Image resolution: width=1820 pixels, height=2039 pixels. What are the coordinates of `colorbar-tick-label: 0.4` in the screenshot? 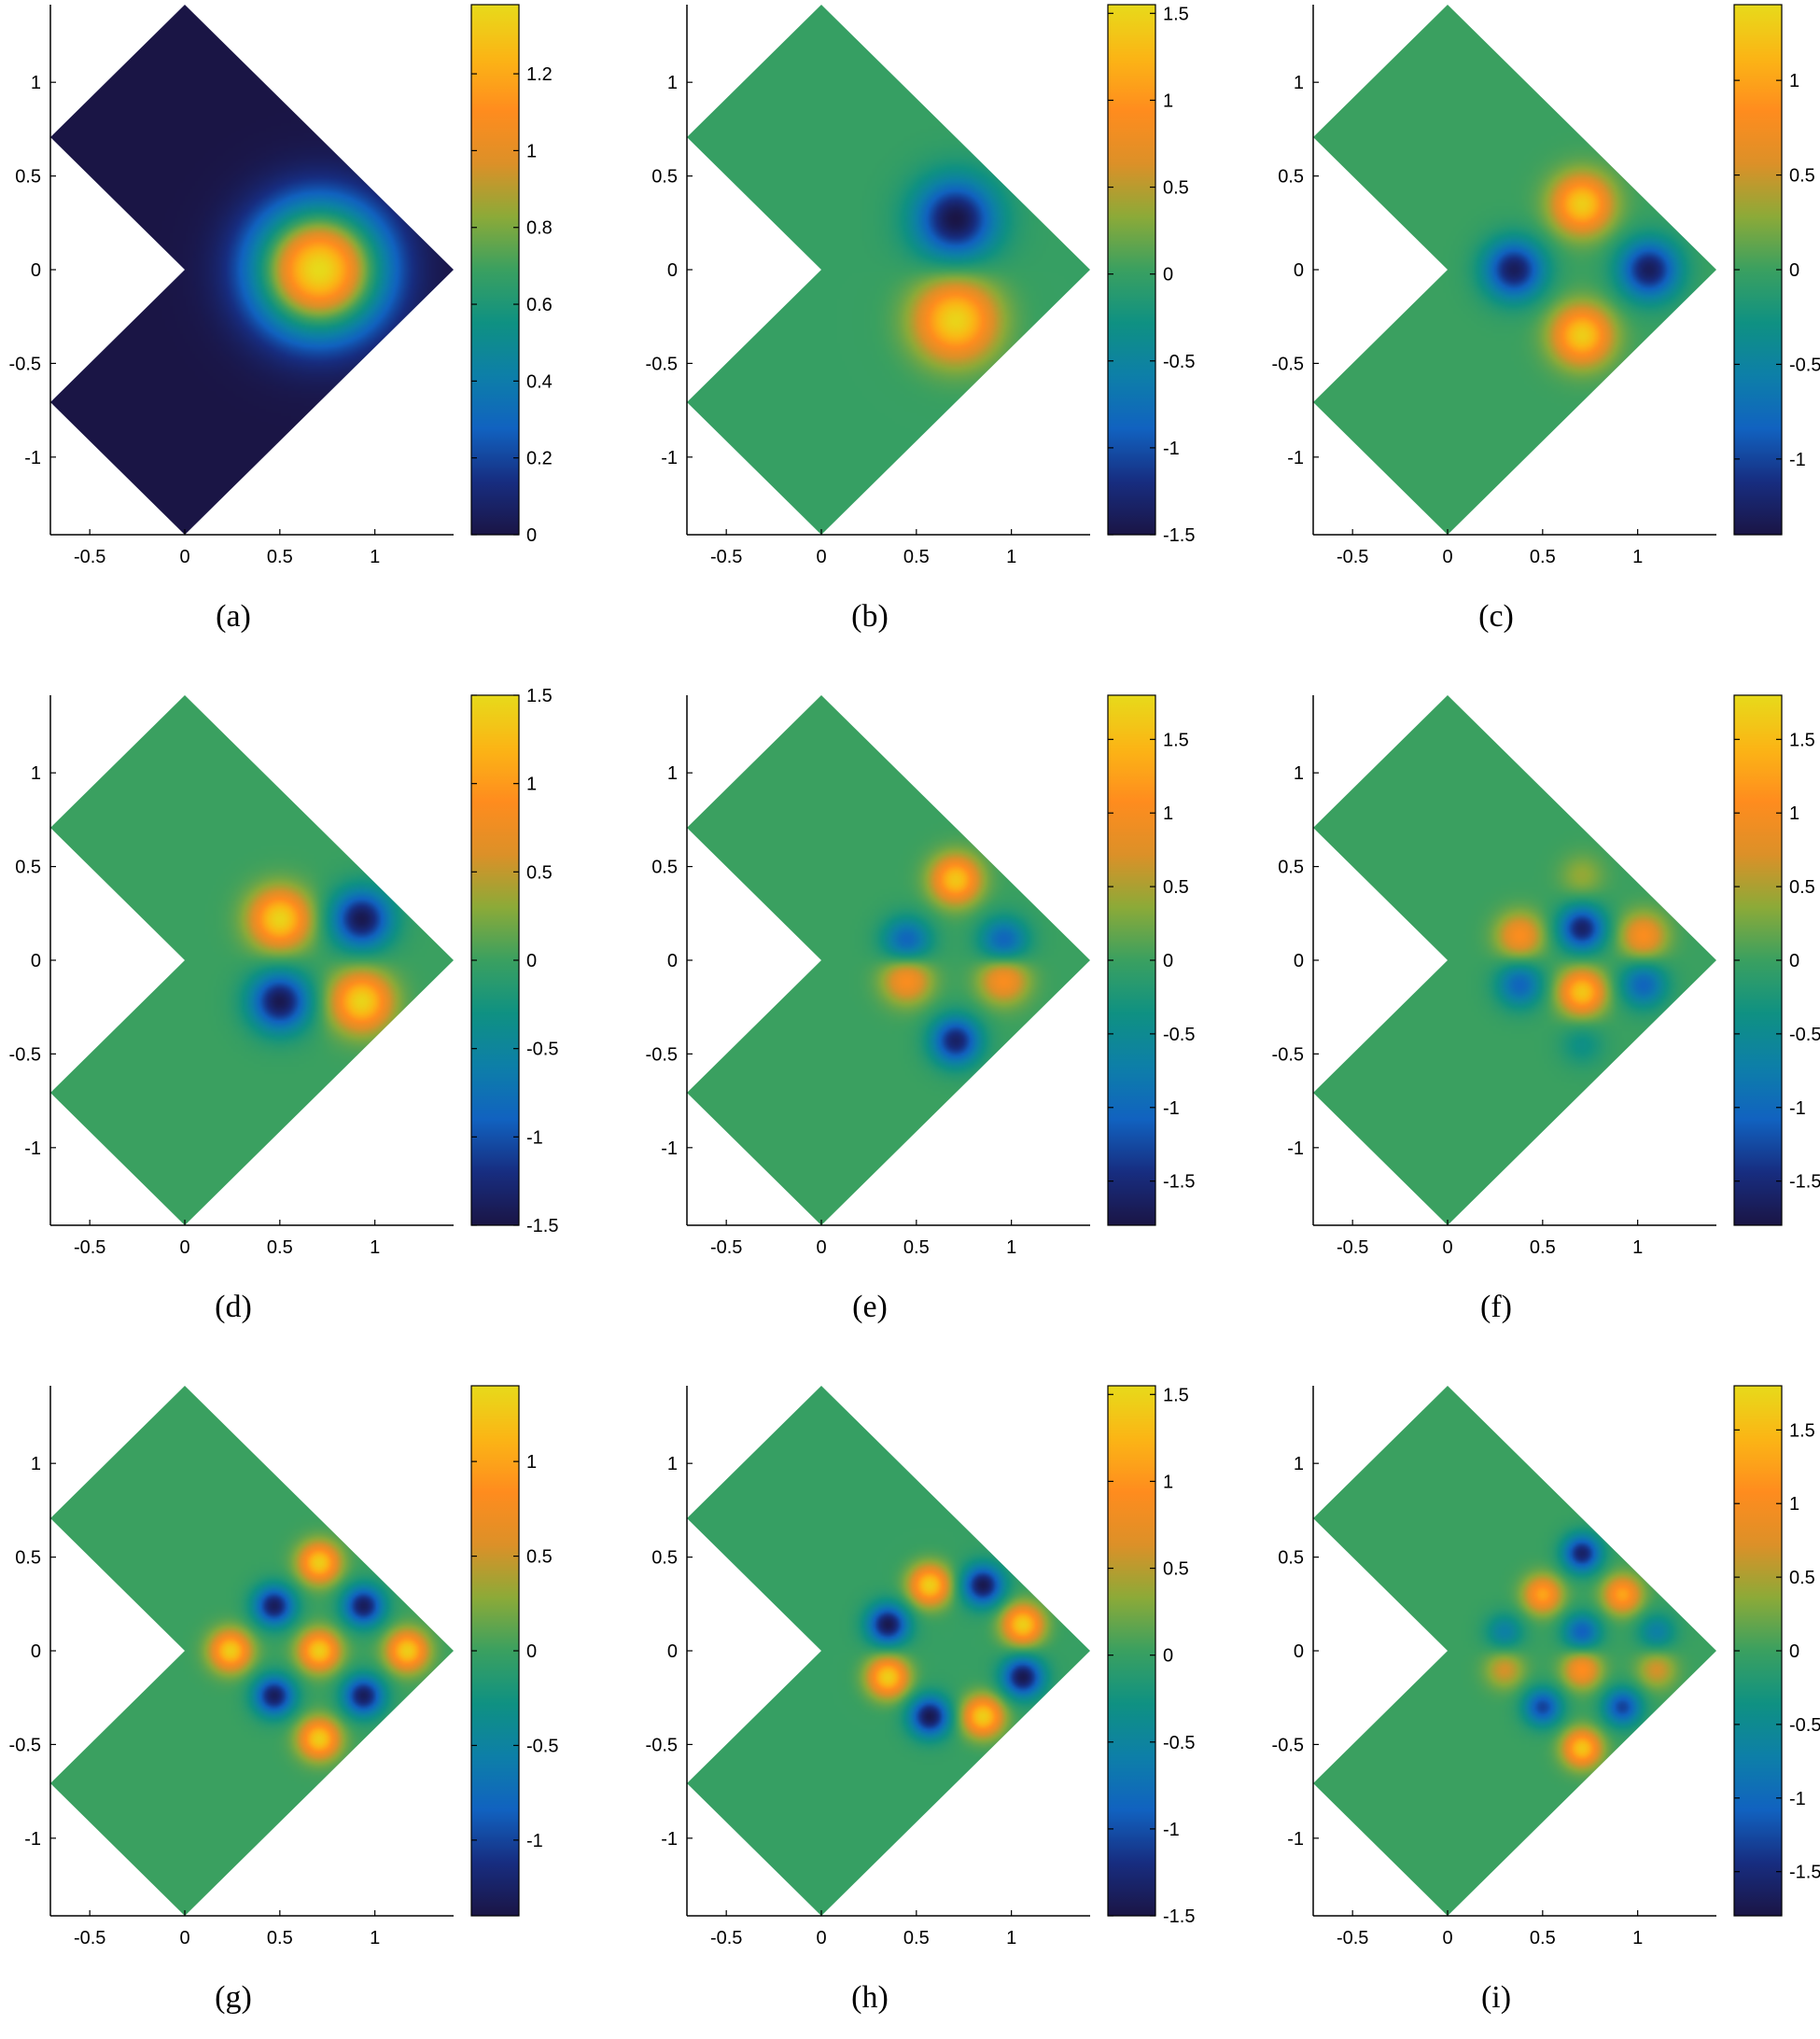 It's located at (539, 381).